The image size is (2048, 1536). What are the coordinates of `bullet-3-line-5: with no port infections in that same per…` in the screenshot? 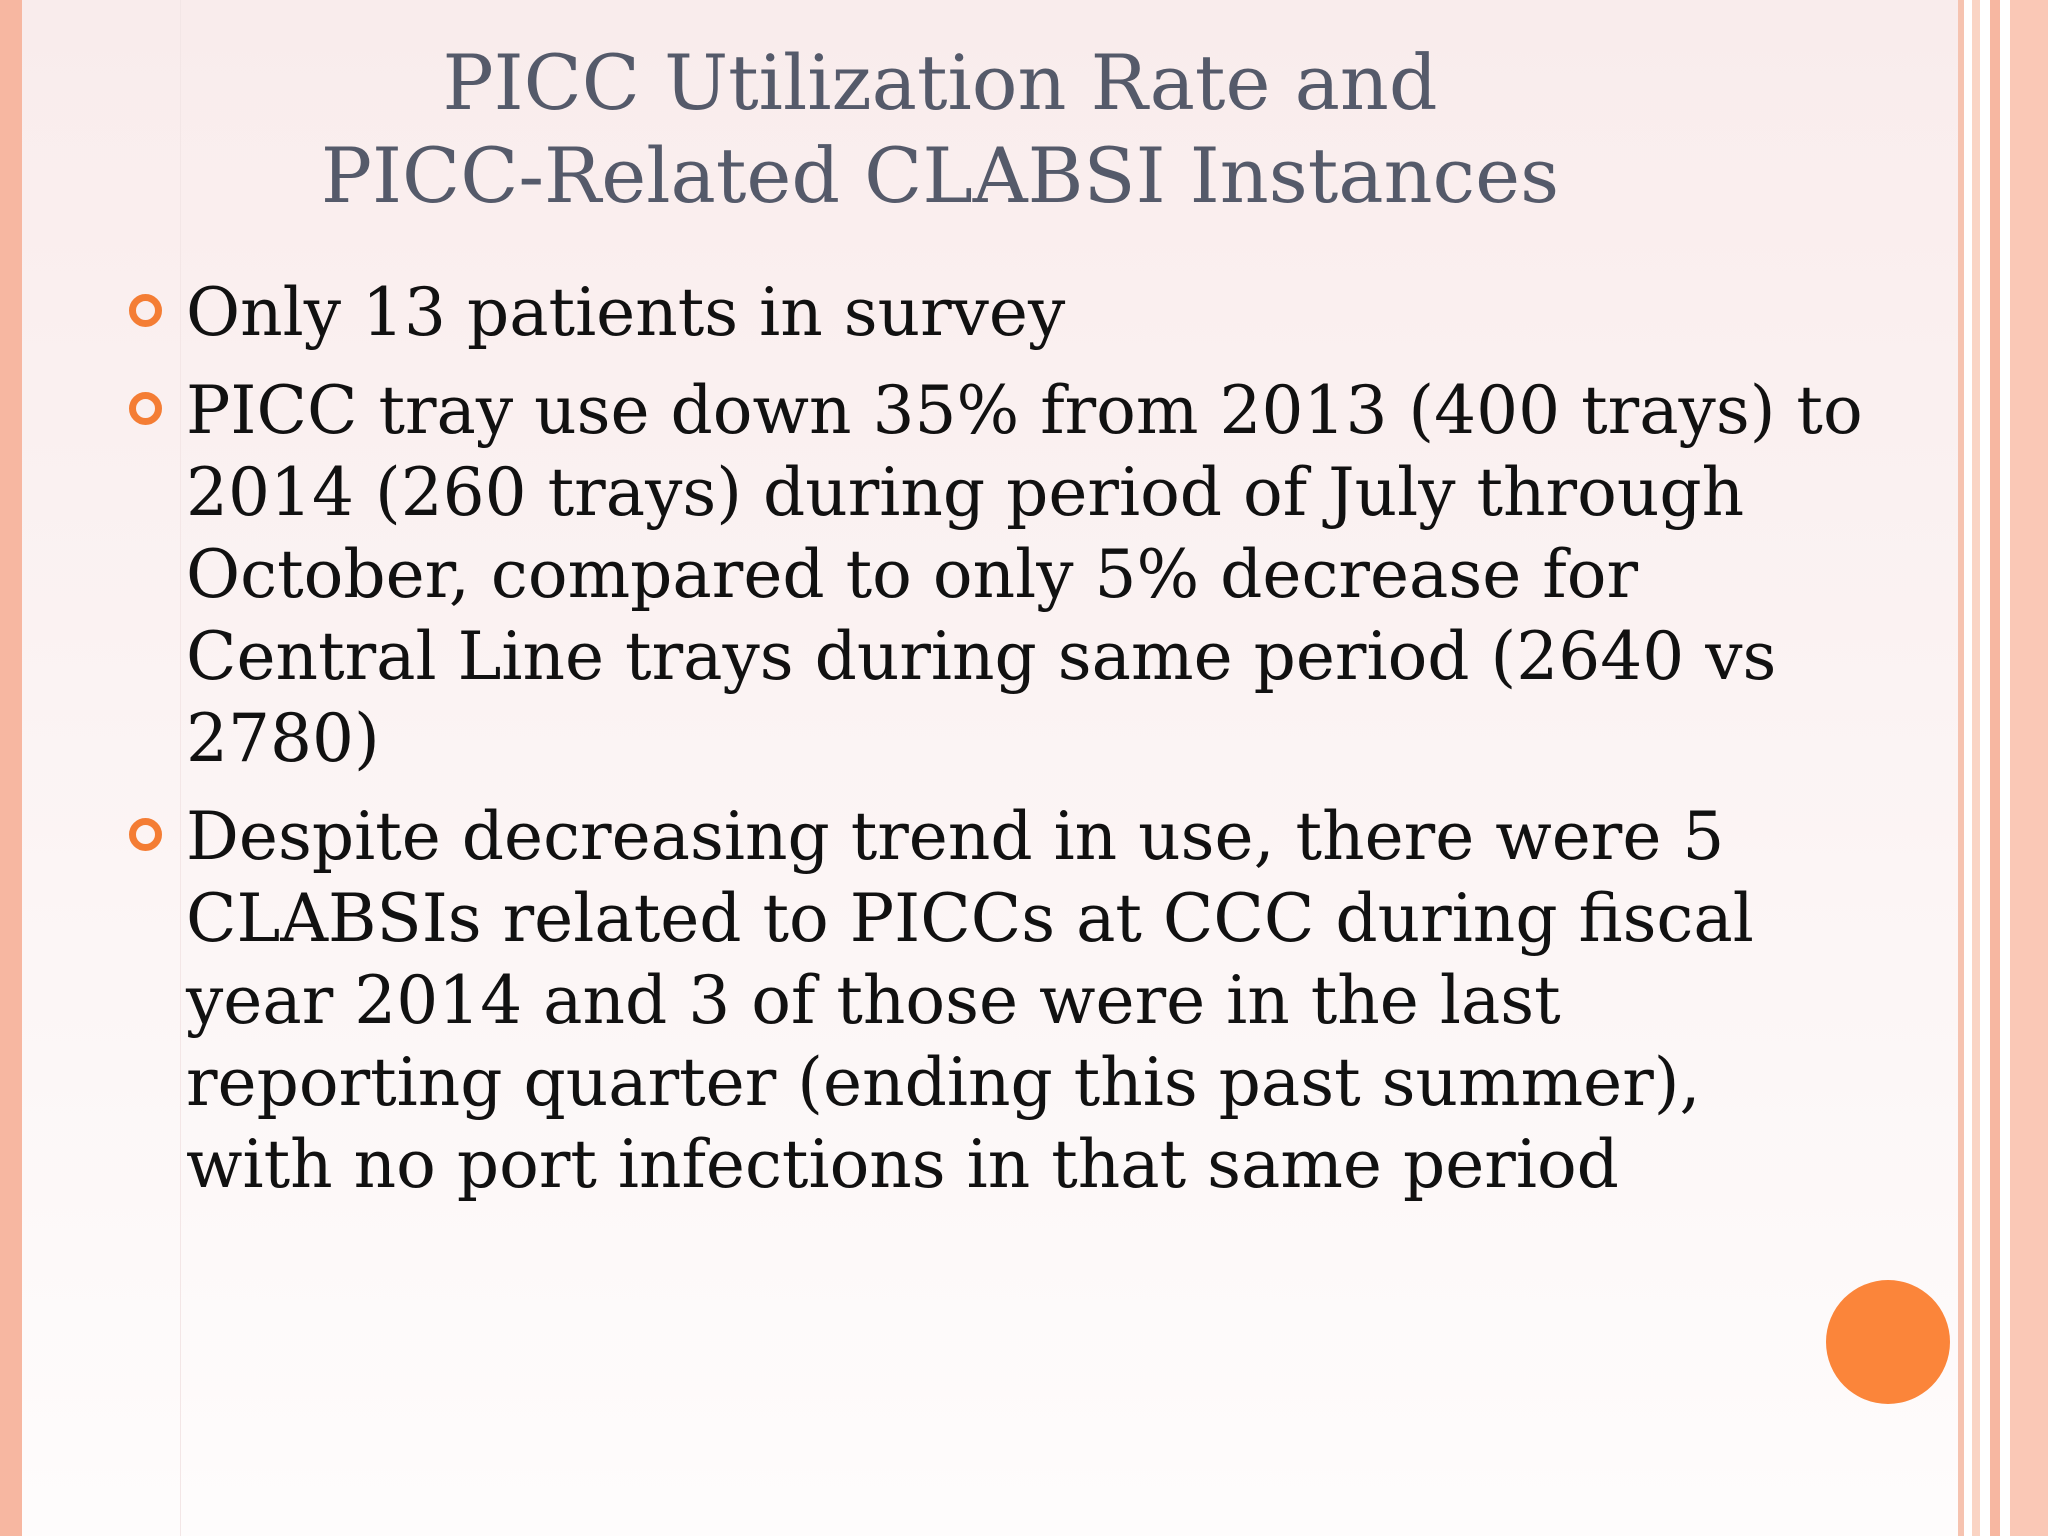 It's located at (902, 1164).